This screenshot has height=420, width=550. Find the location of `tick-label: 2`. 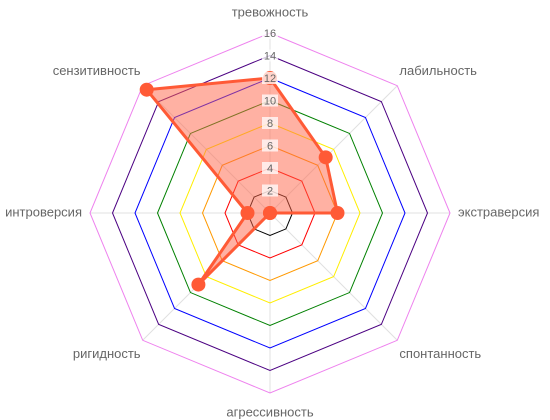

tick-label: 2 is located at coordinates (270, 191).